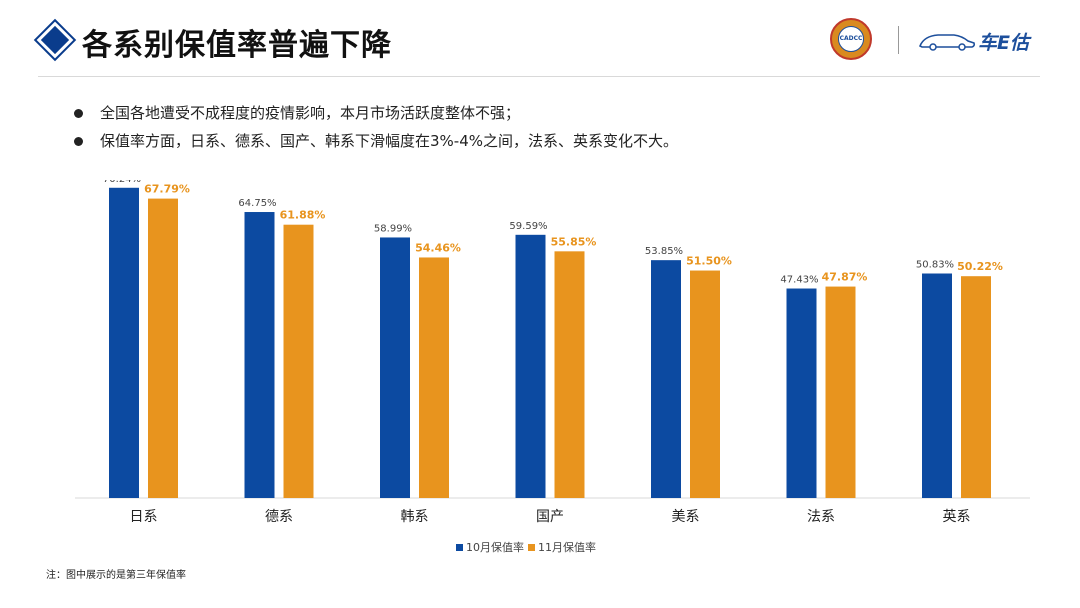 This screenshot has width=1080, height=608. Describe the element at coordinates (389, 141) in the screenshot. I see `bullet-text: 保值率方面，日系、德系、国产、韩系下滑幅度在3%-4%之间，法系、英系变化不大。` at that location.